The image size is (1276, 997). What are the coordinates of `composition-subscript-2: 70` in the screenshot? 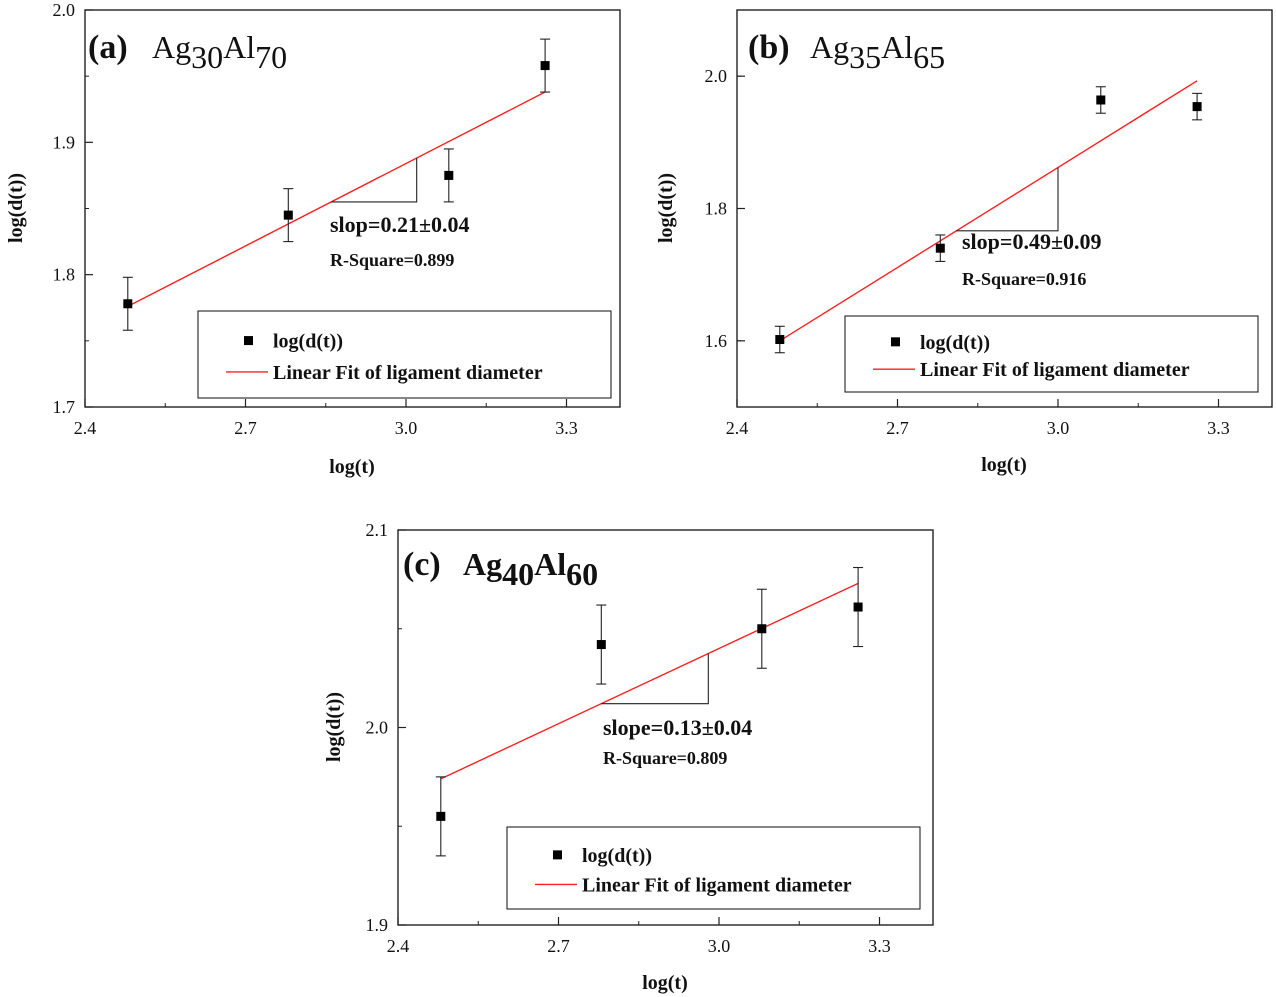 It's located at (271, 57).